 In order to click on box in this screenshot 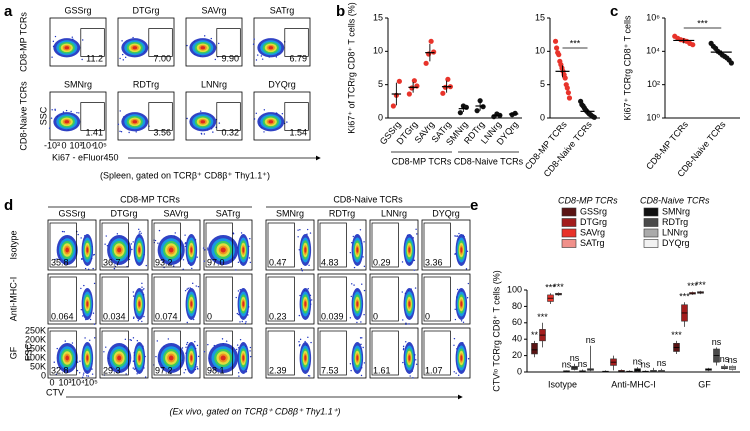, I will do `click(724, 367)`.